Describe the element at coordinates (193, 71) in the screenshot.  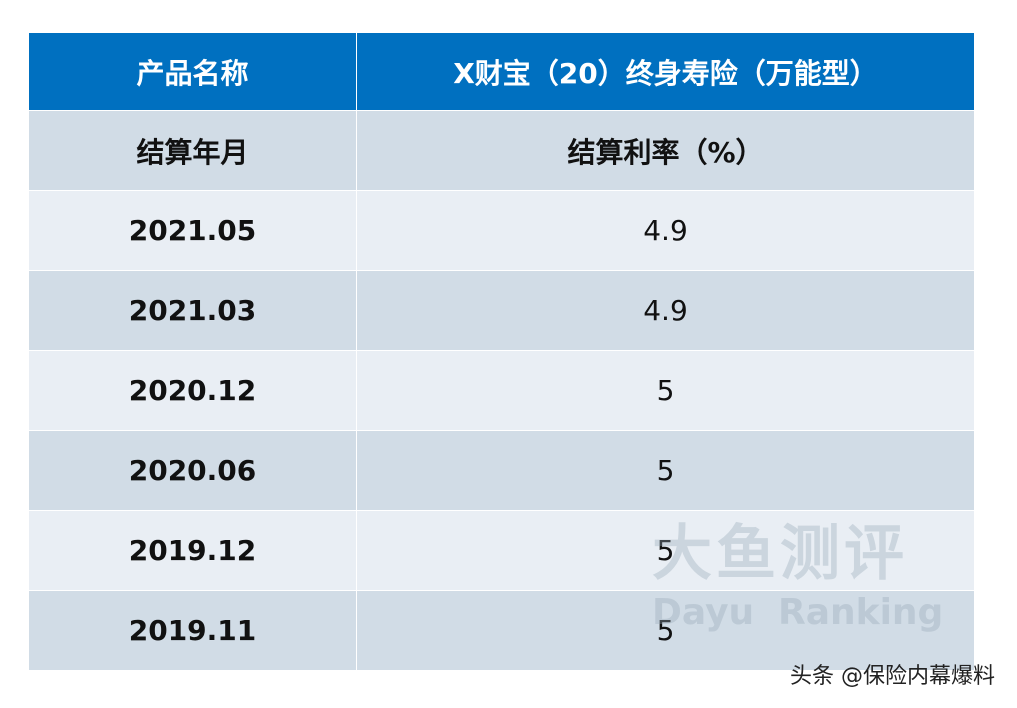
I see `header-cell: 产品名称` at that location.